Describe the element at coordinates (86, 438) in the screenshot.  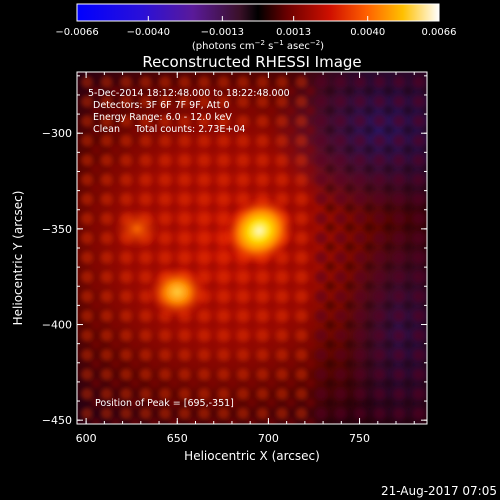
I see `x-tick-label: 600` at that location.